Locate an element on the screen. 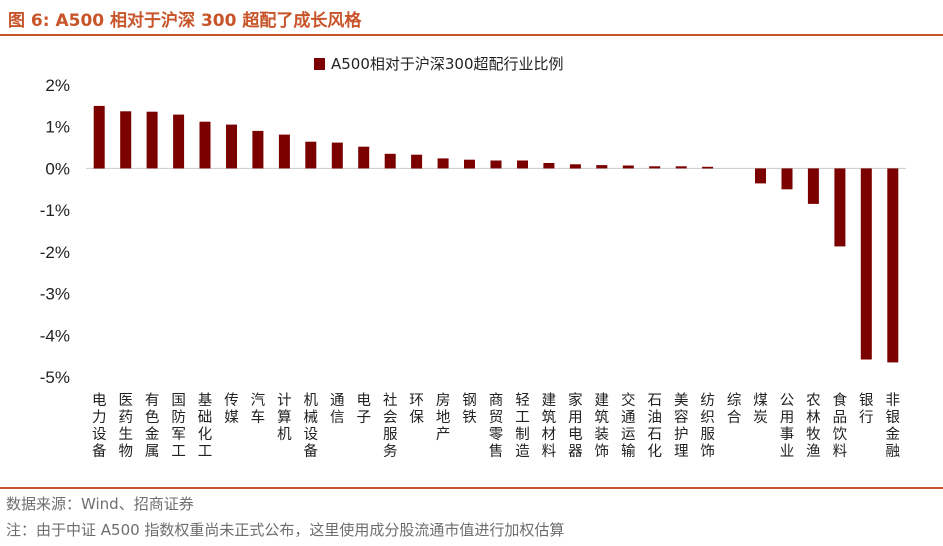 Image resolution: width=943 pixels, height=546 pixels. legend-swatch is located at coordinates (319, 64).